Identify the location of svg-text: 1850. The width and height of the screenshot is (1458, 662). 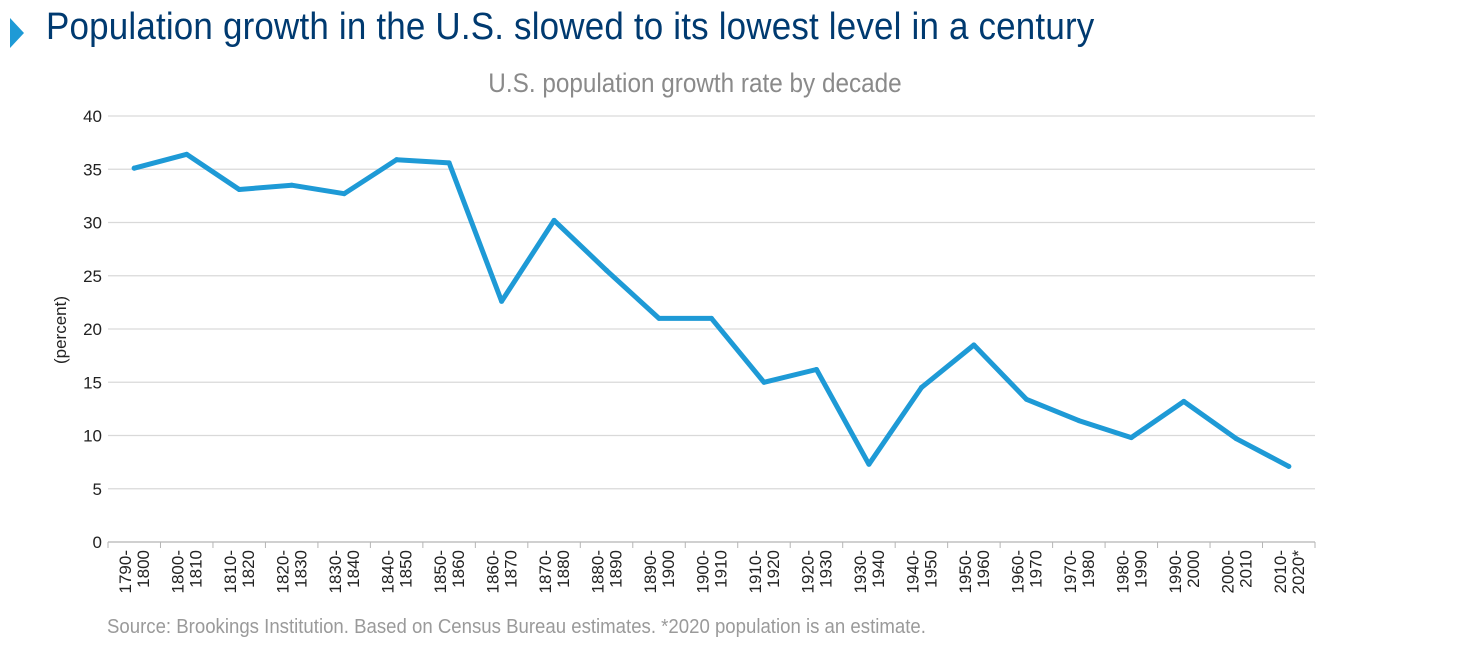
(406, 569).